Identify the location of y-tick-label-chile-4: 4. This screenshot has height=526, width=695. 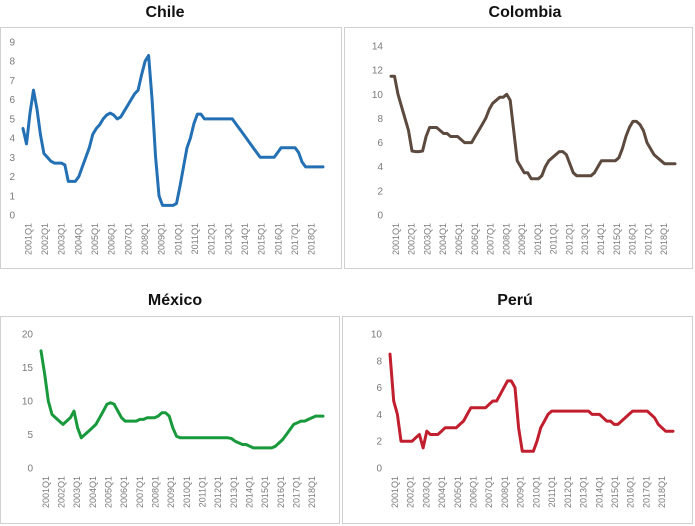
(12, 139).